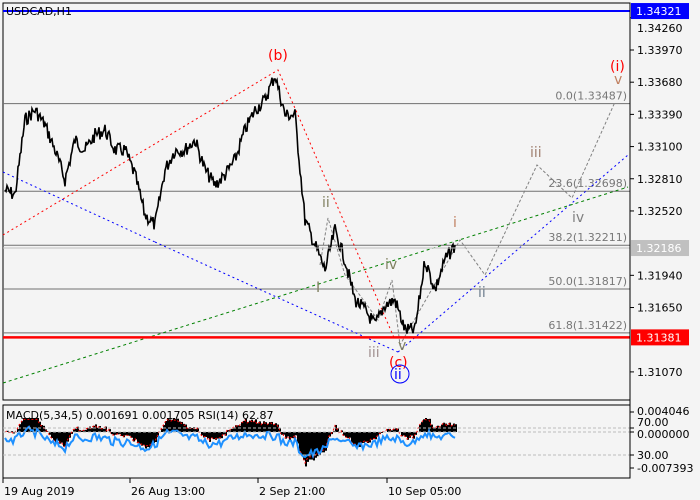 The image size is (700, 500). What do you see at coordinates (587, 325) in the screenshot?
I see `fib-level-label: 61.8(1.31422)` at bounding box center [587, 325].